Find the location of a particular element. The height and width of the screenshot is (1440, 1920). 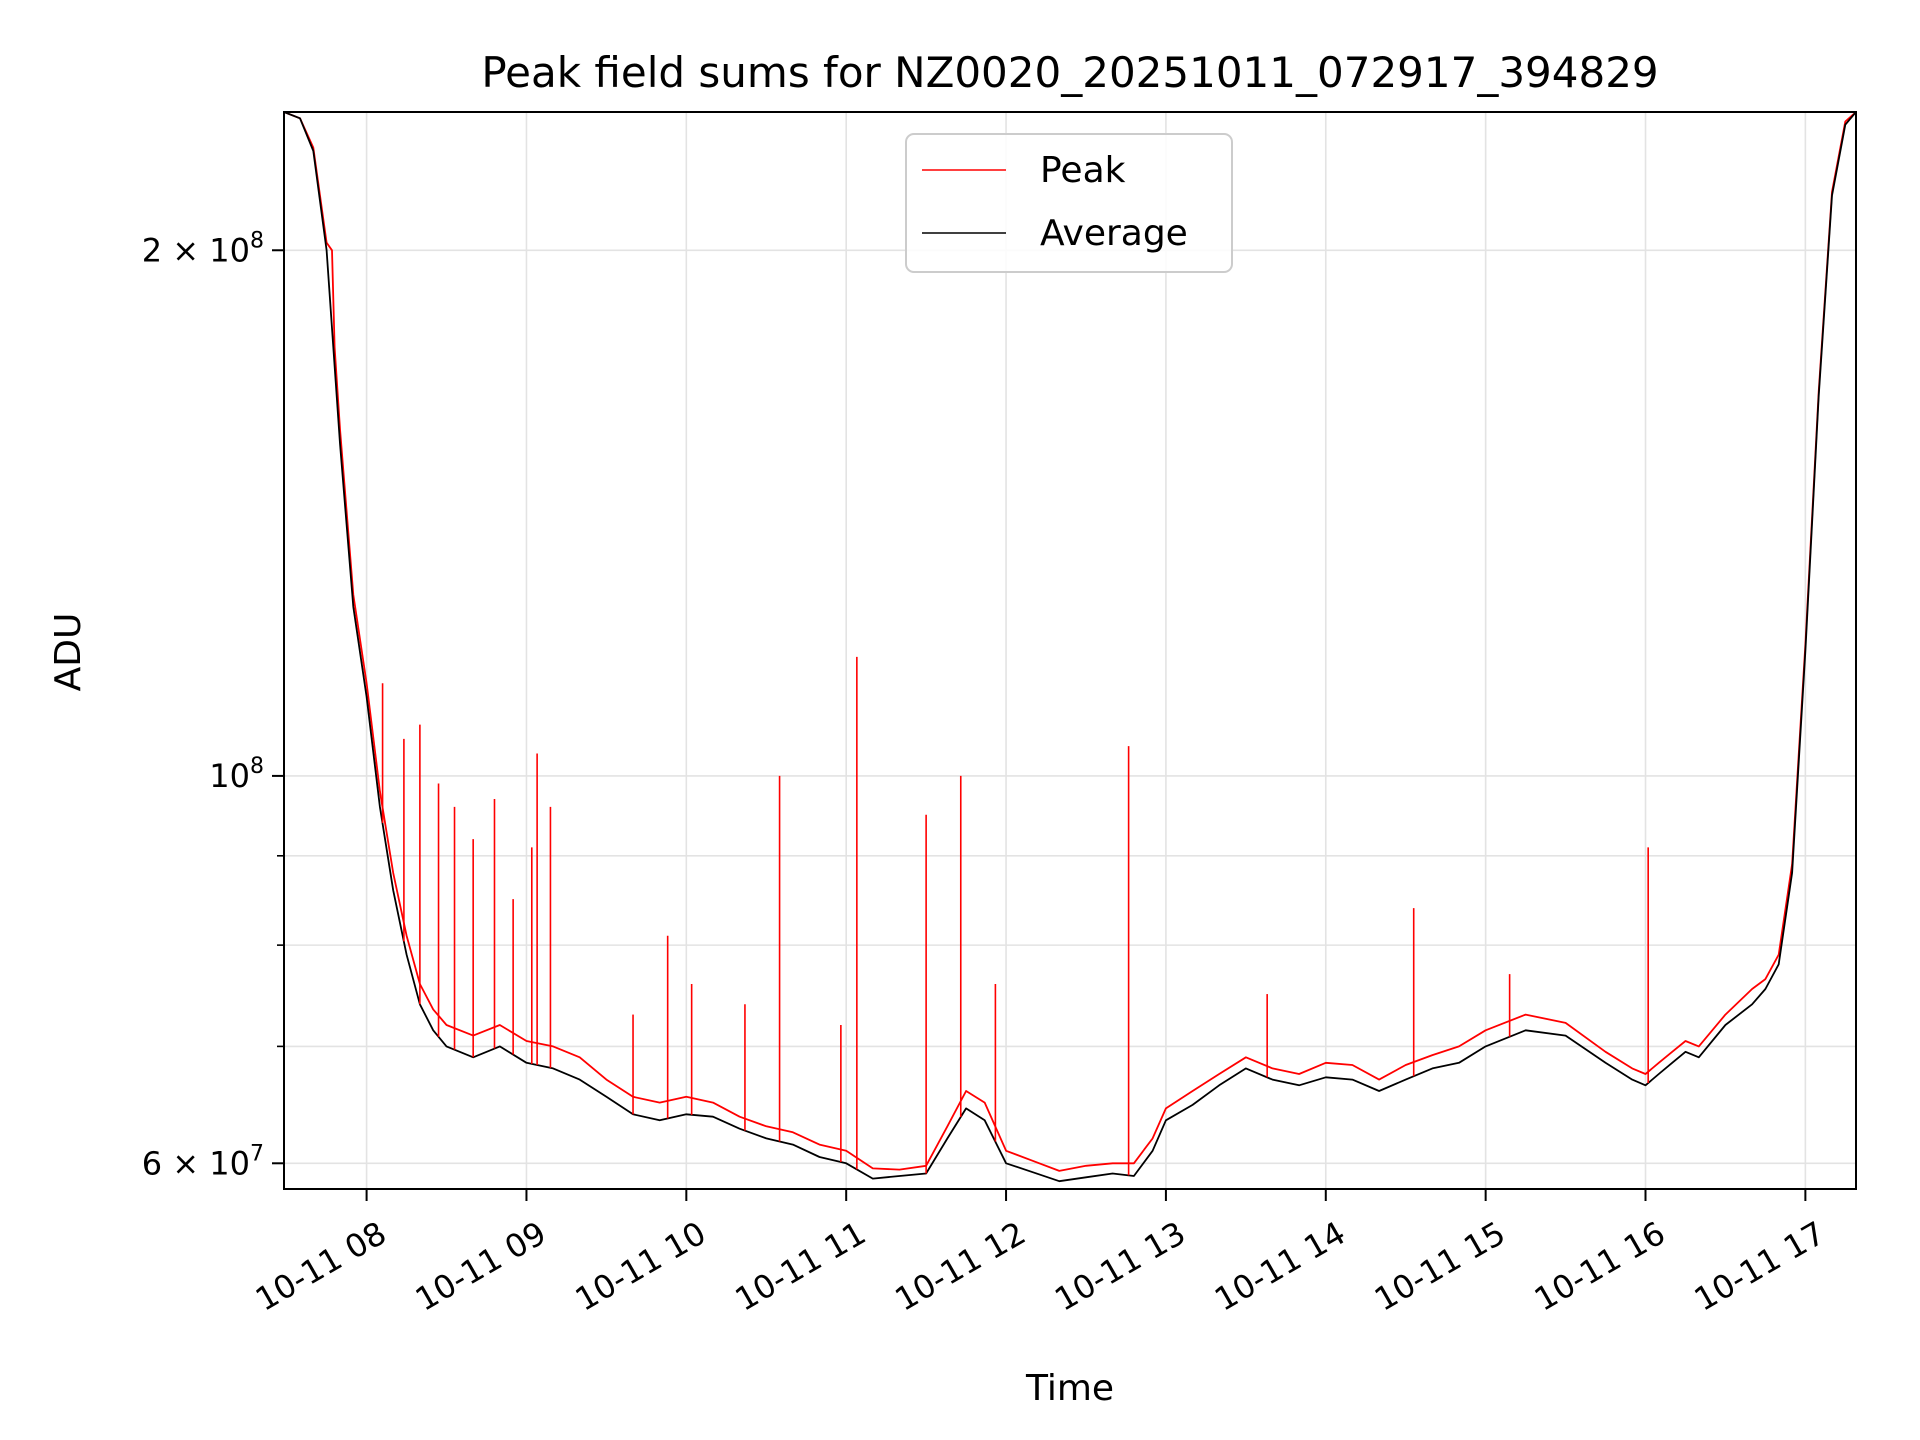

x-tick-label: 10-11 12 is located at coordinates (960, 1266).